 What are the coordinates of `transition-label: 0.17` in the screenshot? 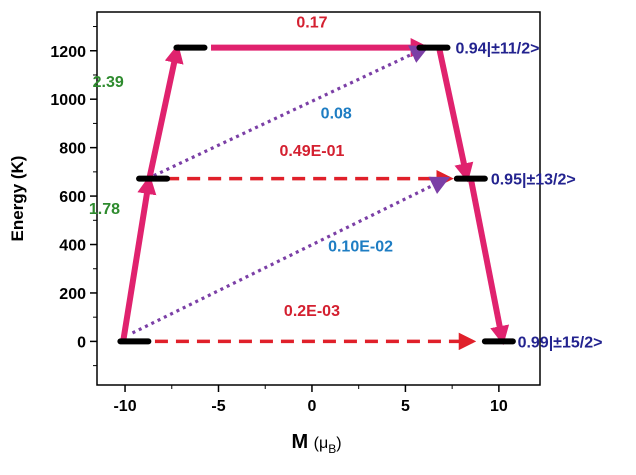 It's located at (311, 23).